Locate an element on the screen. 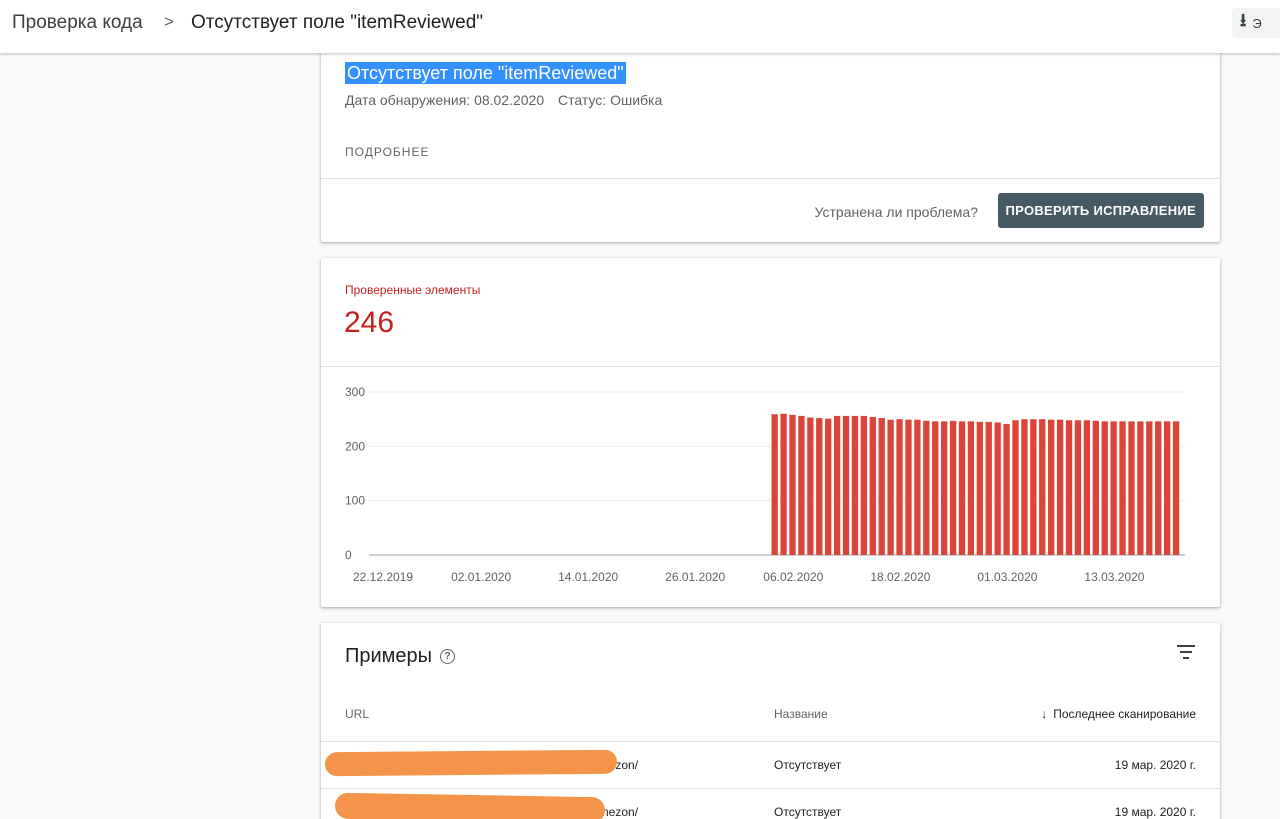 This screenshot has width=1280, height=819. column-last-crawl: ↓ Последнее сканирование is located at coordinates (1118, 714).